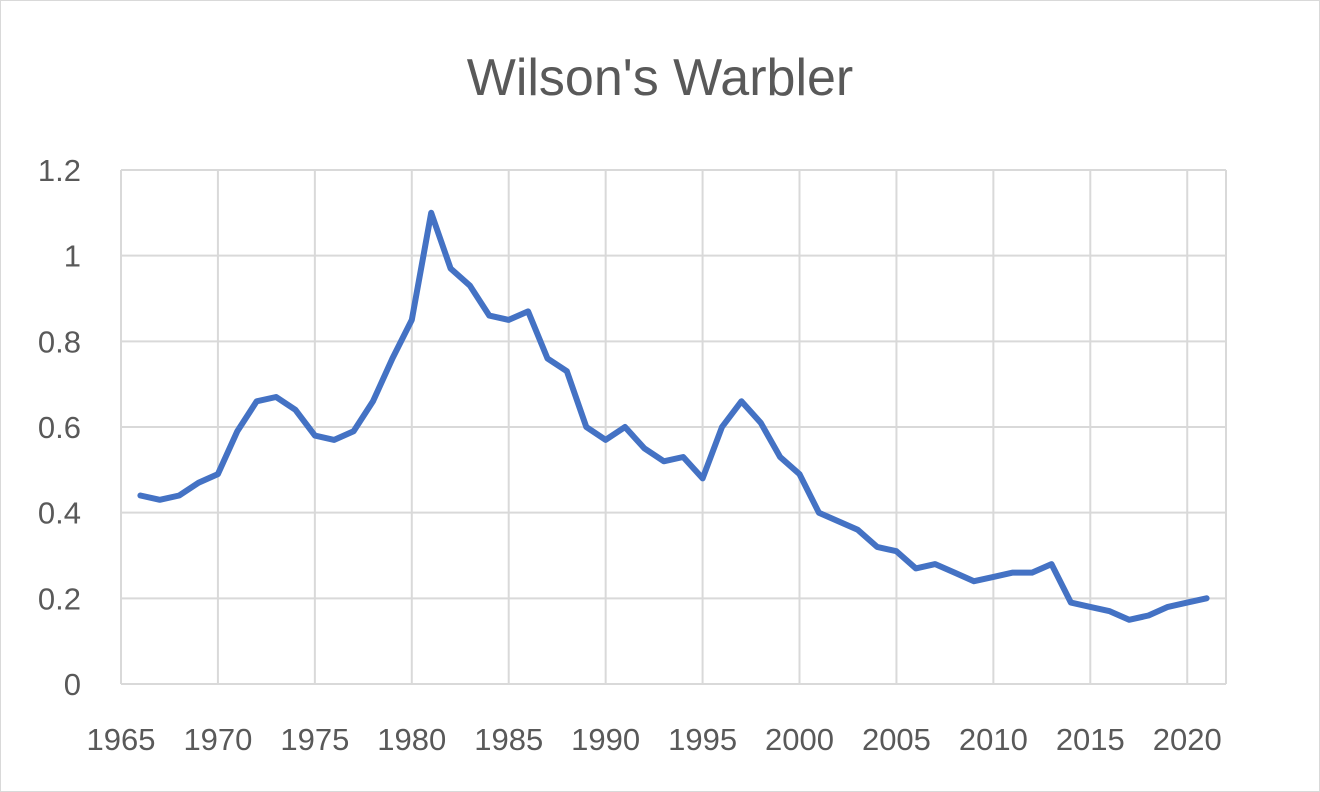 The image size is (1320, 792). What do you see at coordinates (121, 739) in the screenshot?
I see `x-tick-label: 1965` at bounding box center [121, 739].